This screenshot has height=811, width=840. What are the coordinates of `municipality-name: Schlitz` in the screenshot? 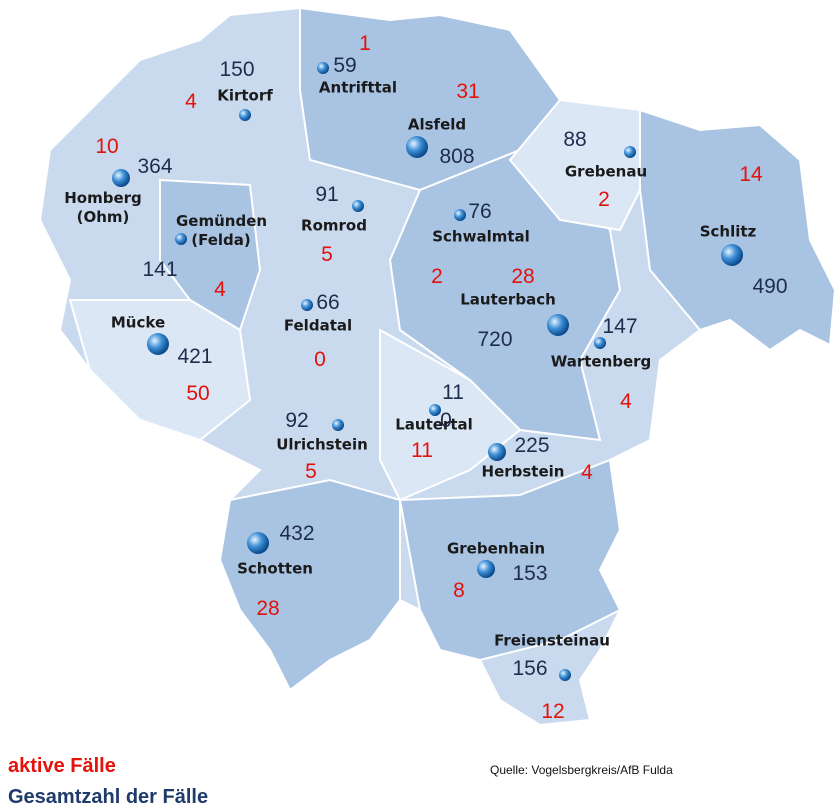 It's located at (728, 231).